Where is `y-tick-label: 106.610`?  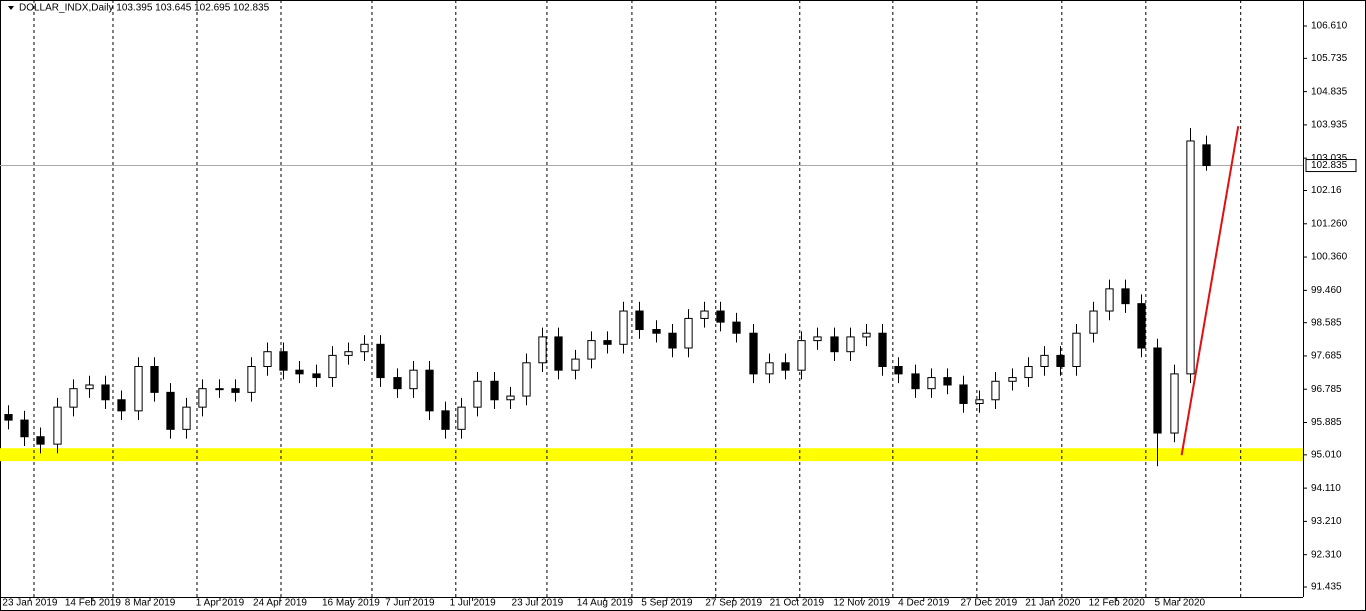 y-tick-label: 106.610 is located at coordinates (1329, 26).